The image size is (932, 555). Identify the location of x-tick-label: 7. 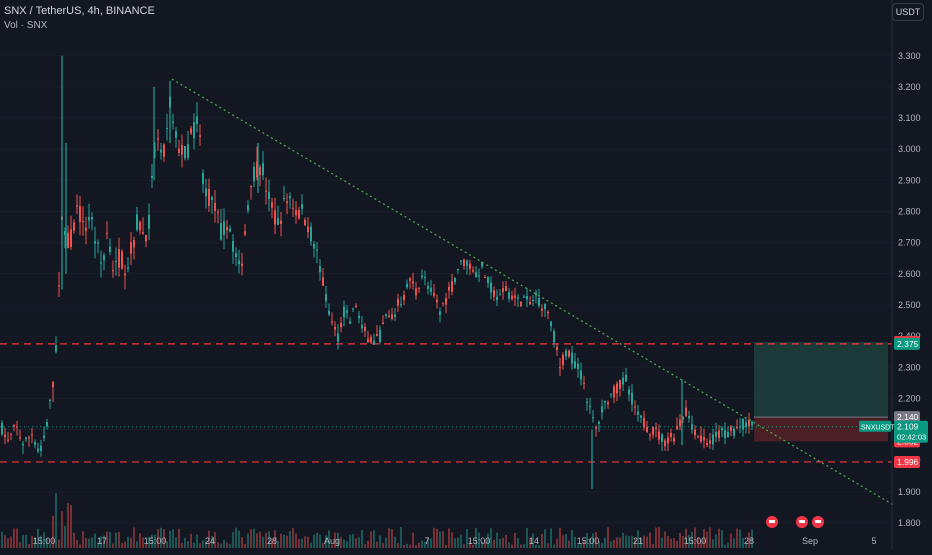
(426, 541).